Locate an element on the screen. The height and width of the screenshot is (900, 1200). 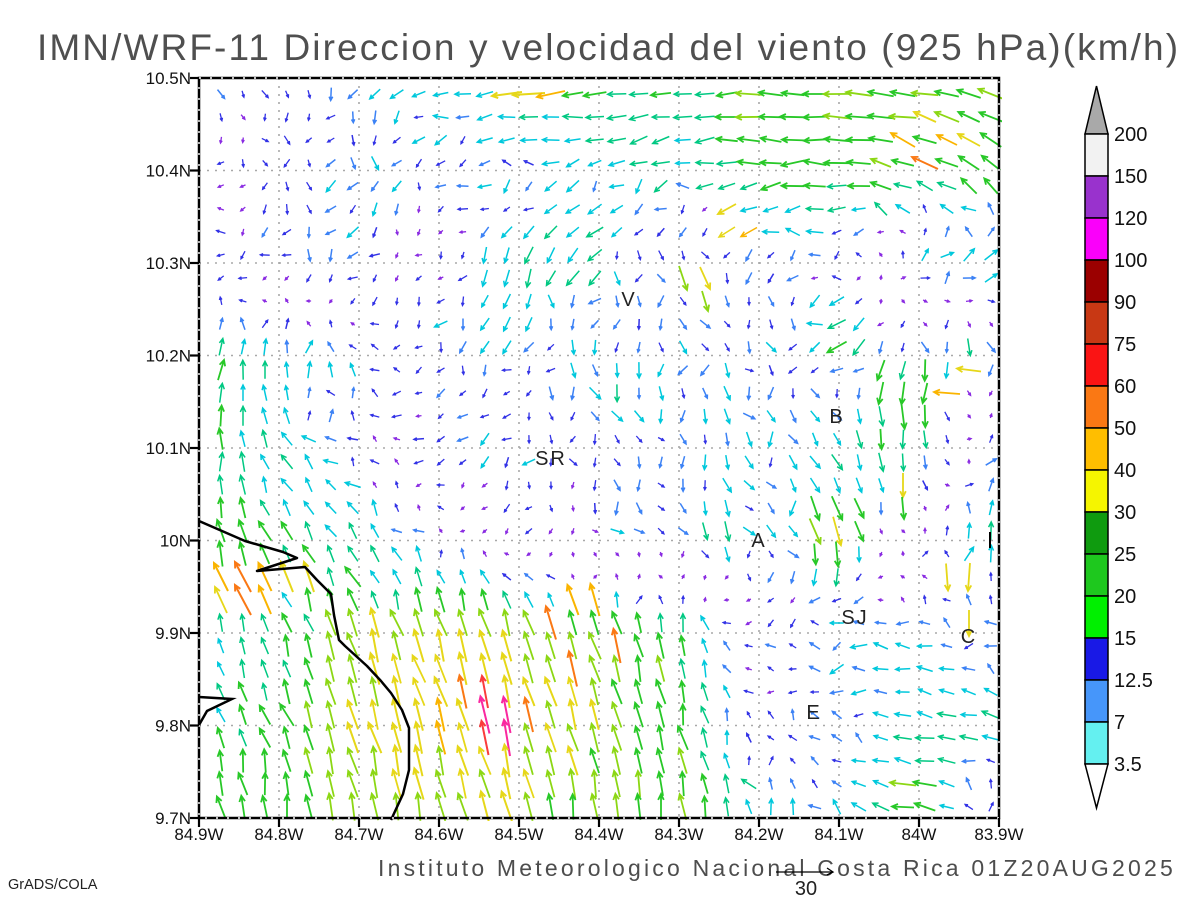
svg-text: 84.6W is located at coordinates (438, 834).